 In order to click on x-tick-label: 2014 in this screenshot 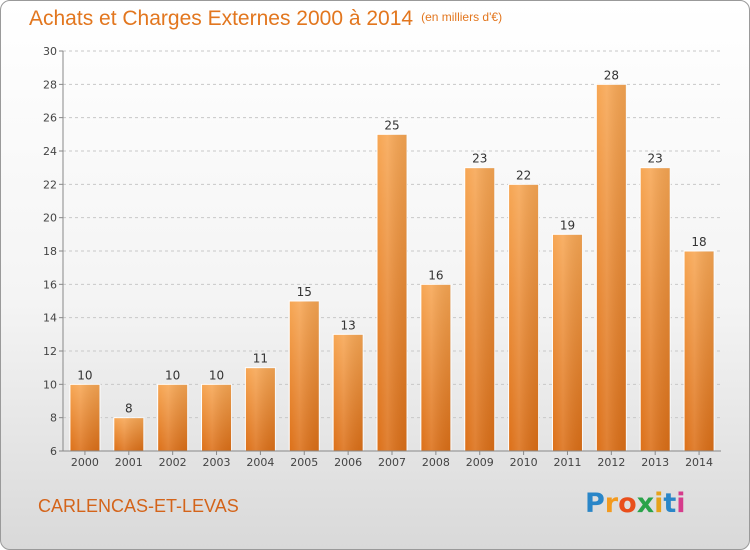, I will do `click(699, 462)`.